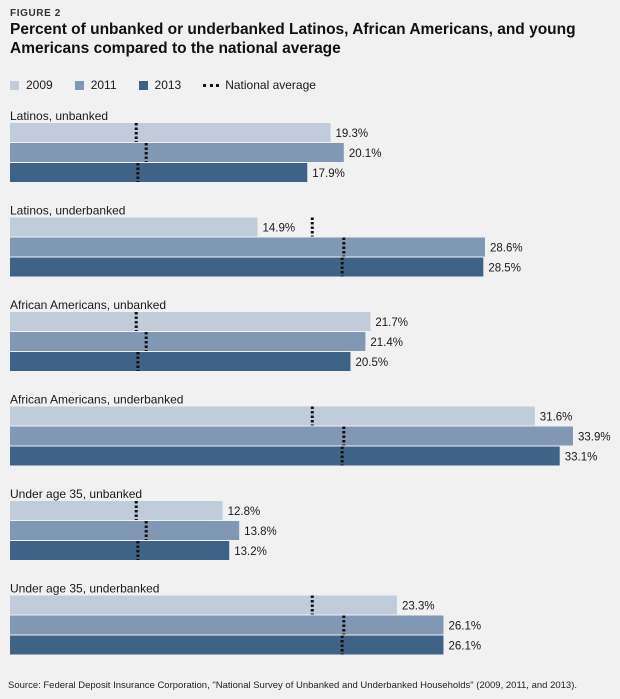  I want to click on bar-latinos-unbanked-2011, so click(177, 152).